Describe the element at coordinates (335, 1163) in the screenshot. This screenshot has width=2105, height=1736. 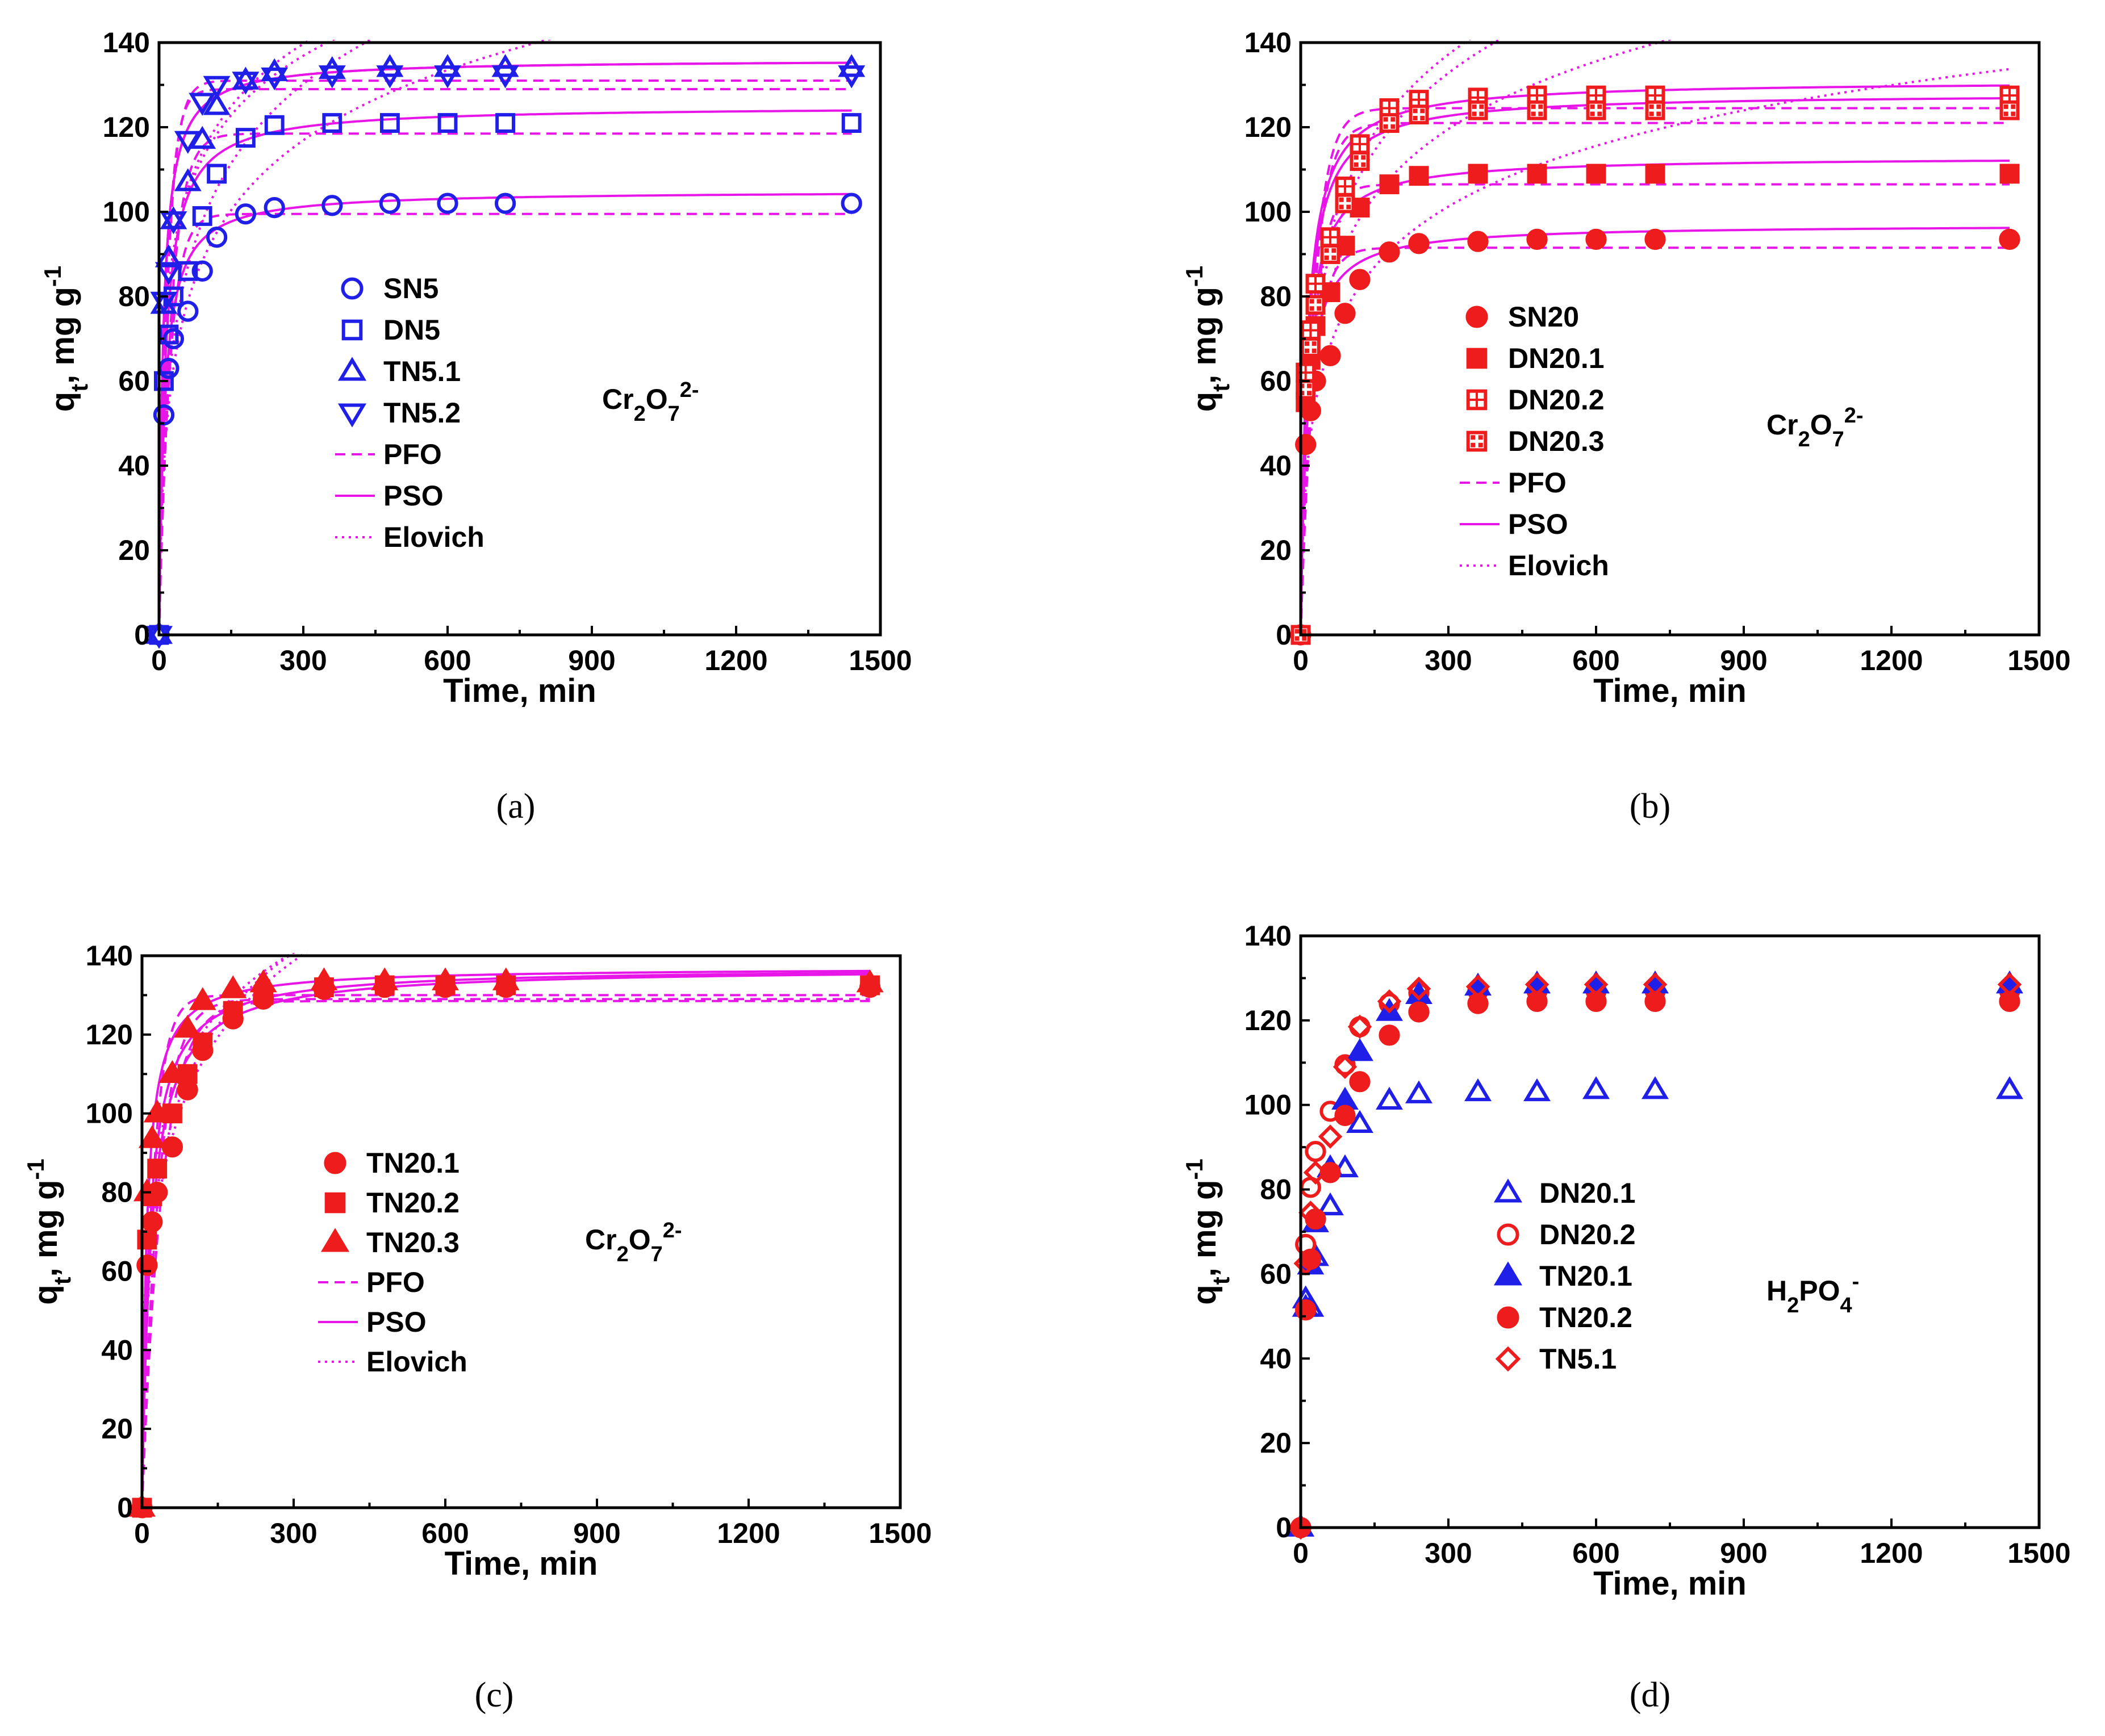
I see `legend-marker-tn20.1` at that location.